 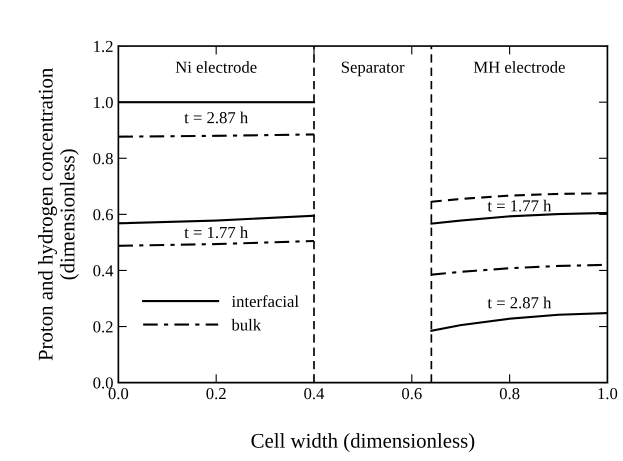 I want to click on annotation: MH electrode, so click(x=519, y=67).